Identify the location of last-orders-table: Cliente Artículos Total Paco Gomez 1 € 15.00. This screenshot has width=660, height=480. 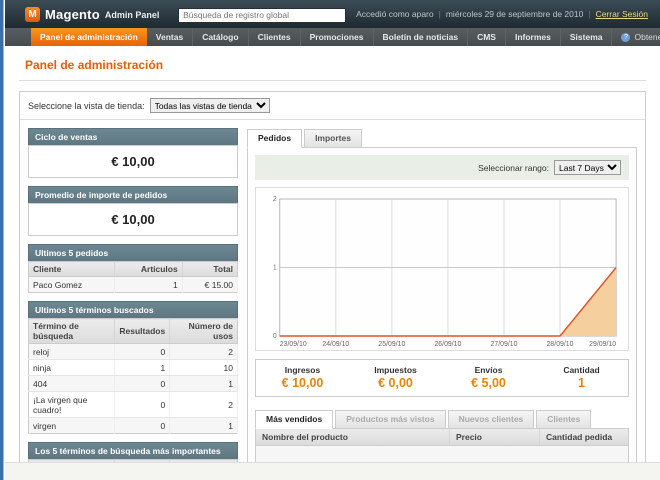
(133, 277).